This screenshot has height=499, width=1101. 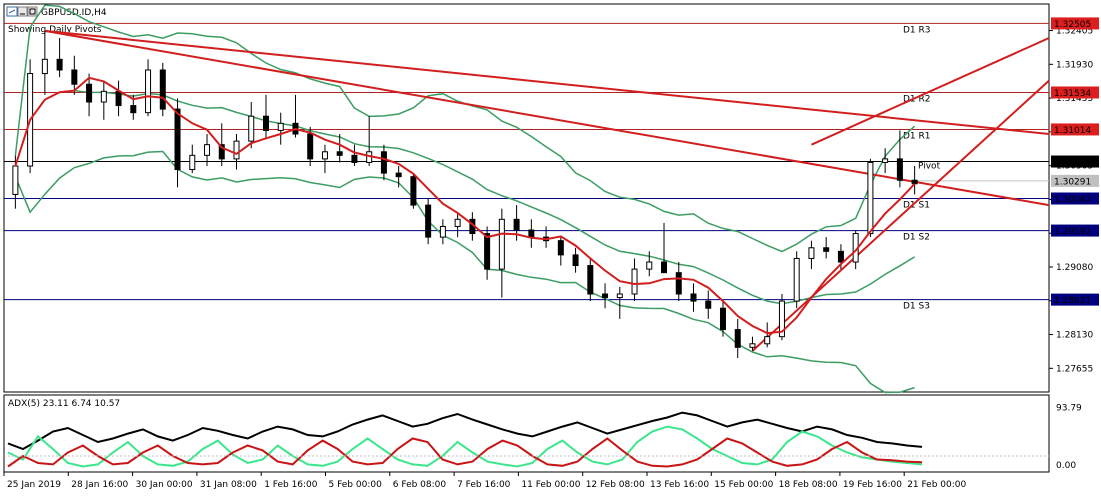 What do you see at coordinates (34, 485) in the screenshot?
I see `time-tick-label: 25 Jan 2019` at bounding box center [34, 485].